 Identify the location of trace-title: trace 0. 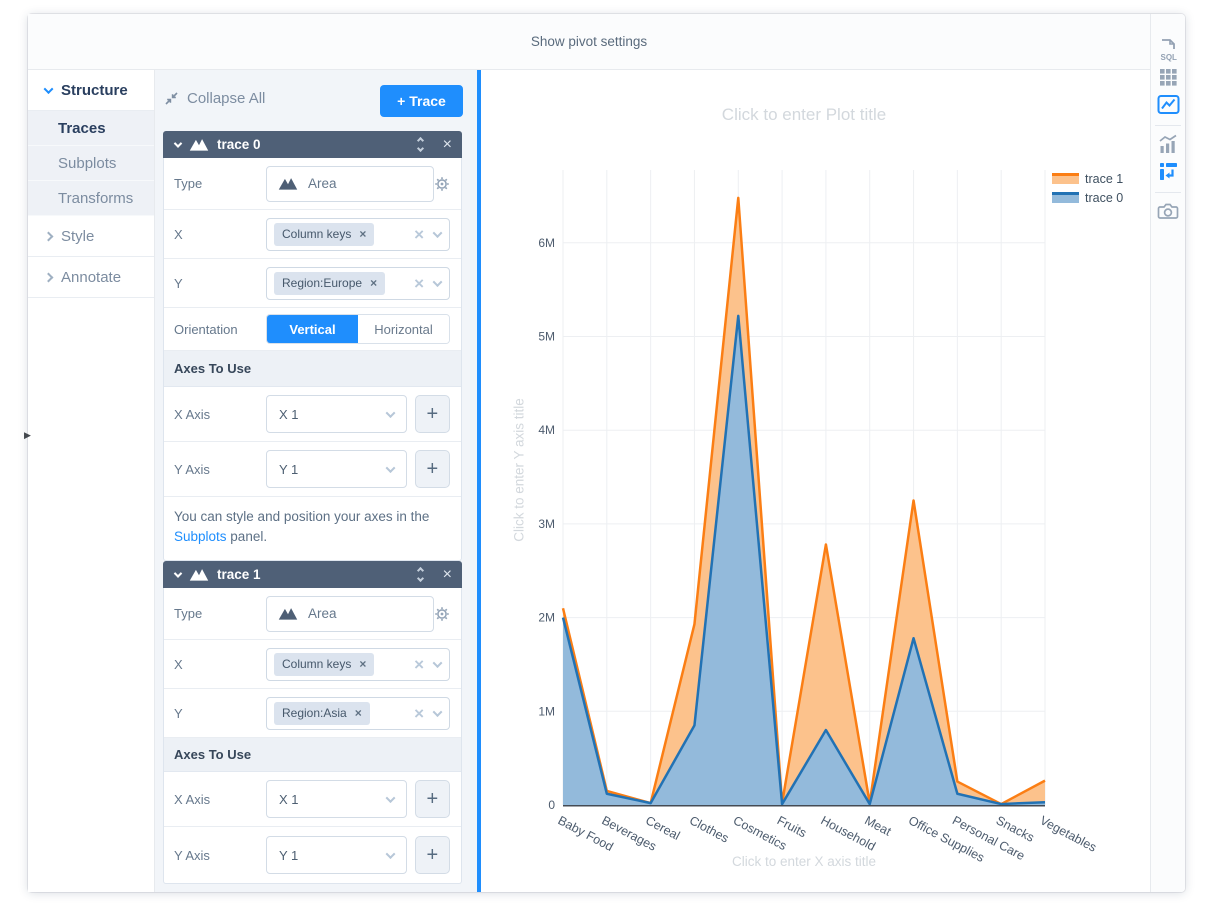
(239, 144).